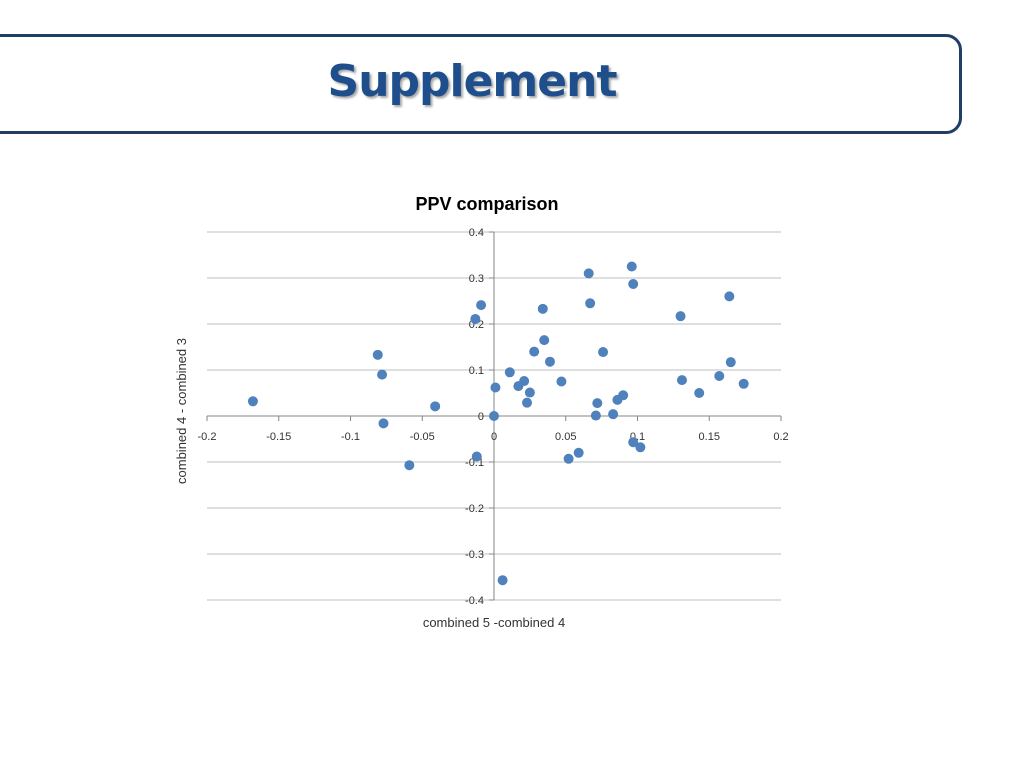  I want to click on title-banner, so click(481, 84).